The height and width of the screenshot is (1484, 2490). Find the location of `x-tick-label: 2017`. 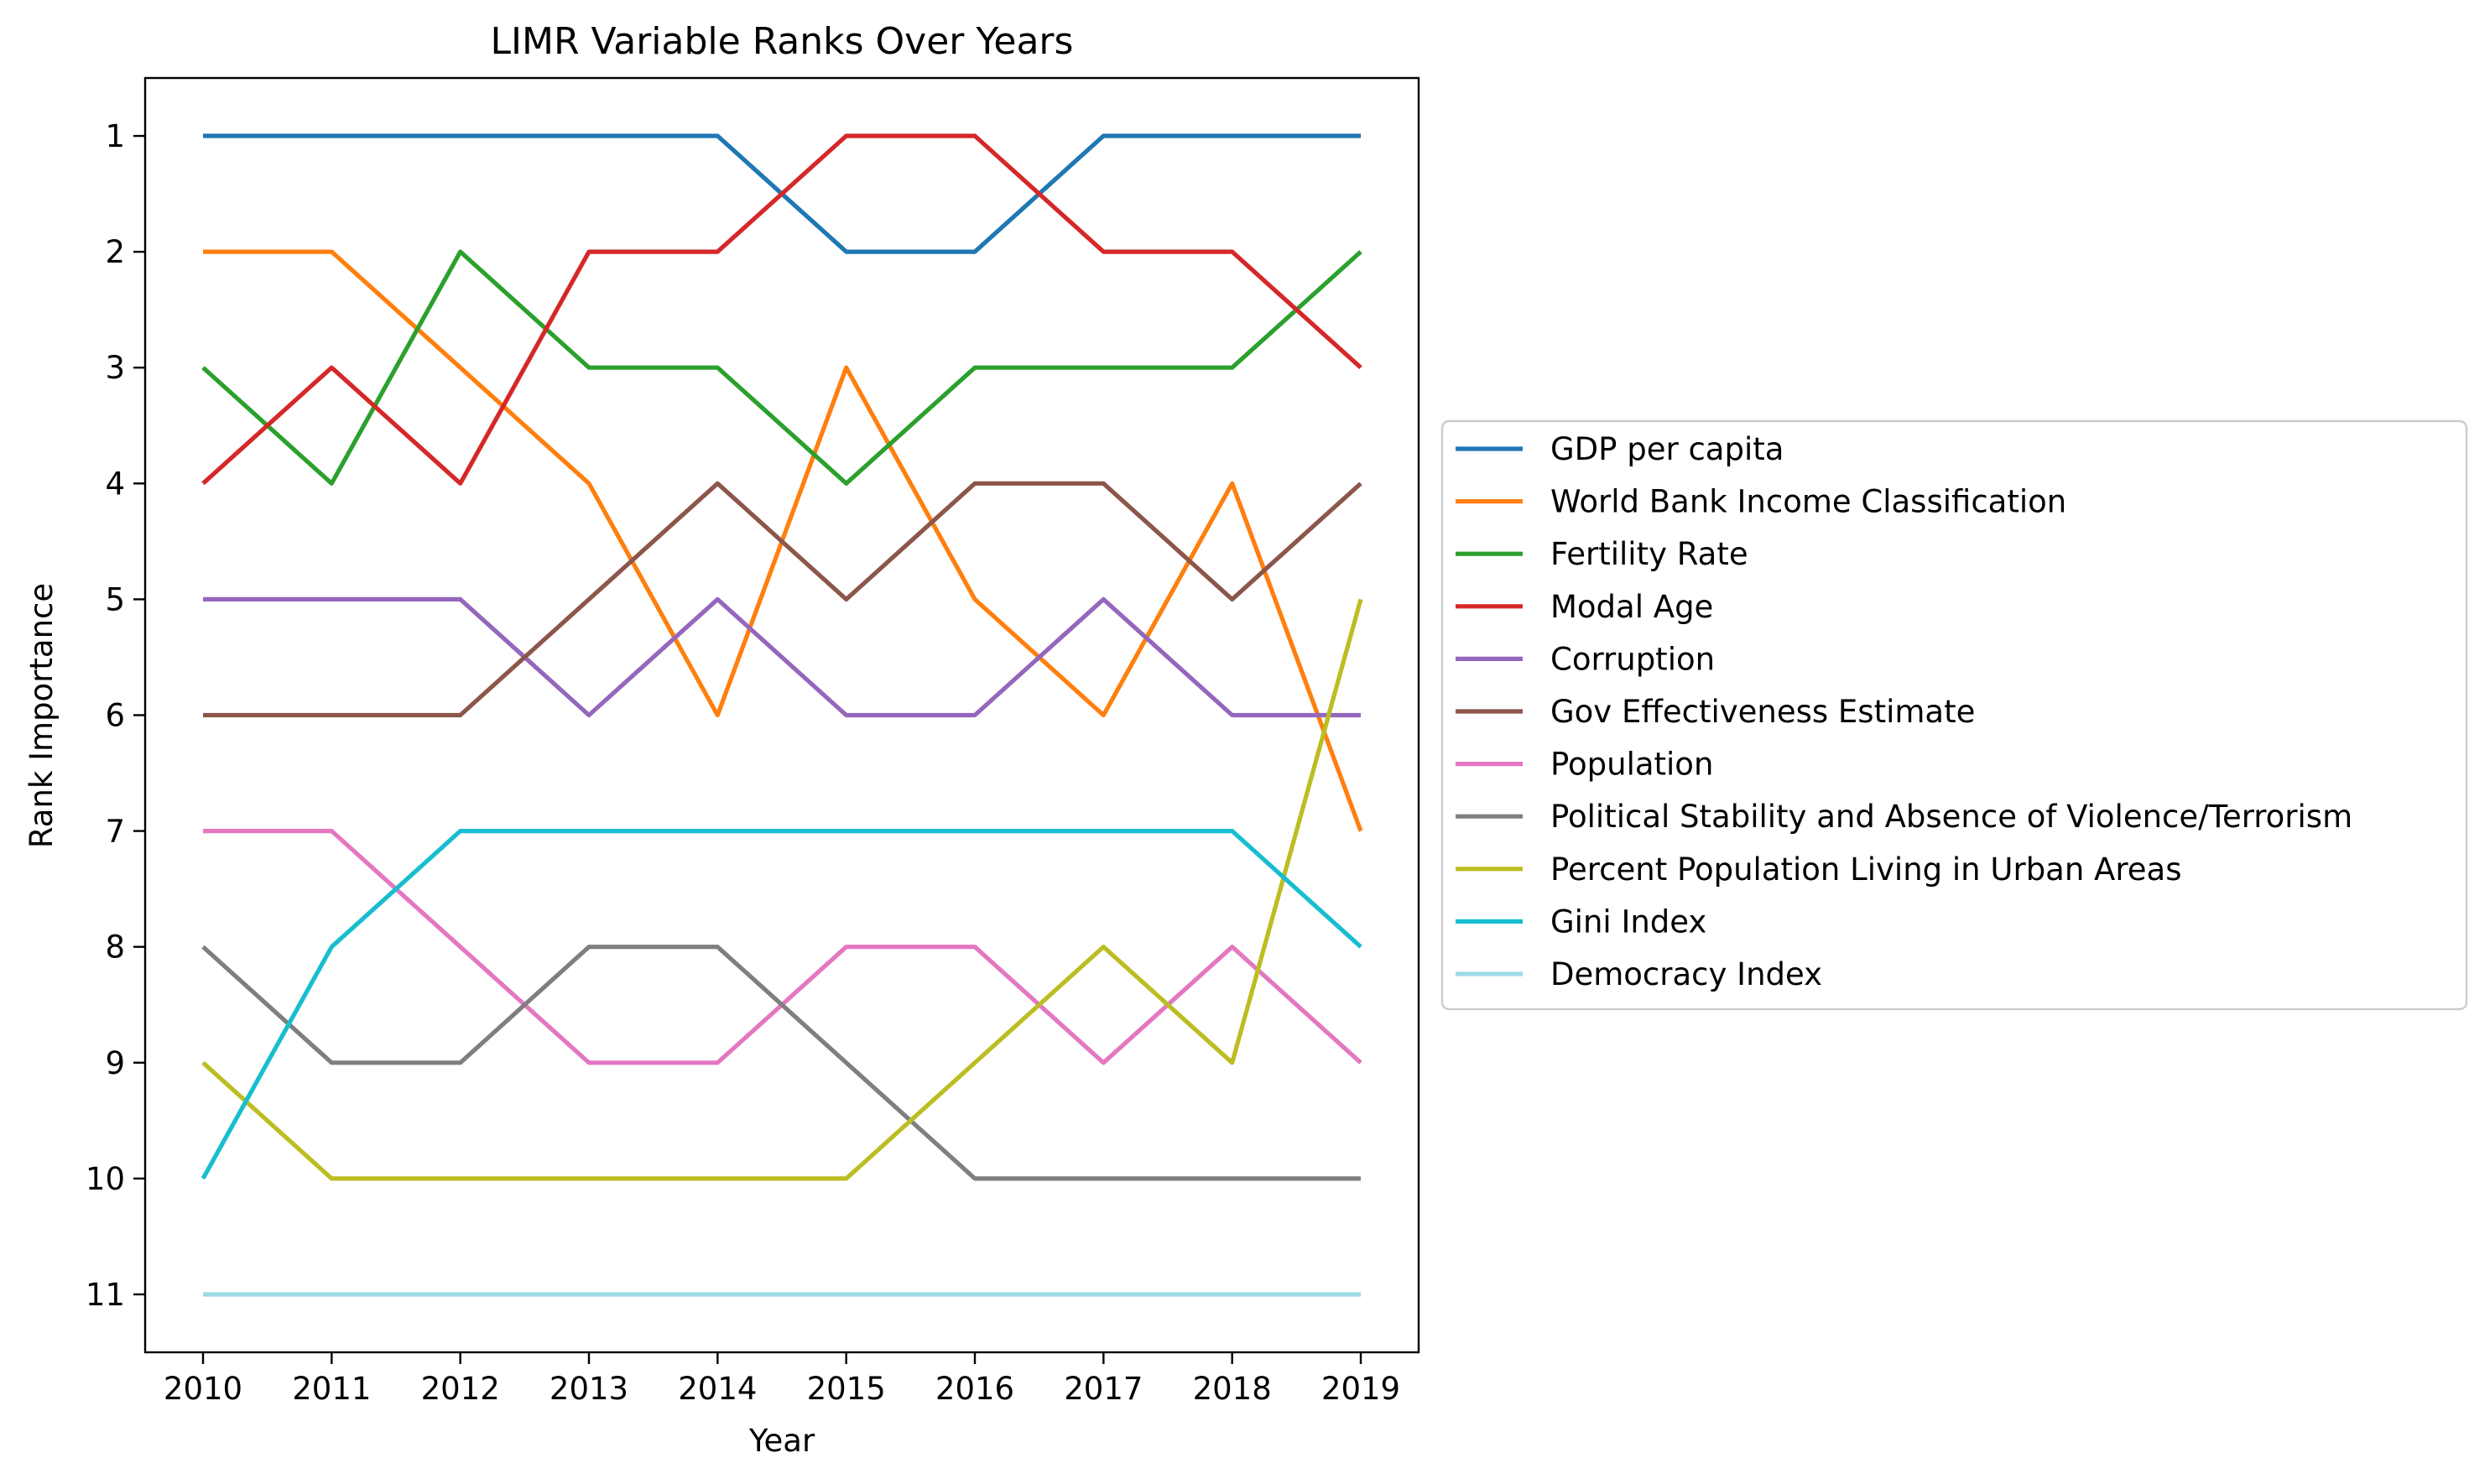

x-tick-label: 2017 is located at coordinates (1103, 1389).